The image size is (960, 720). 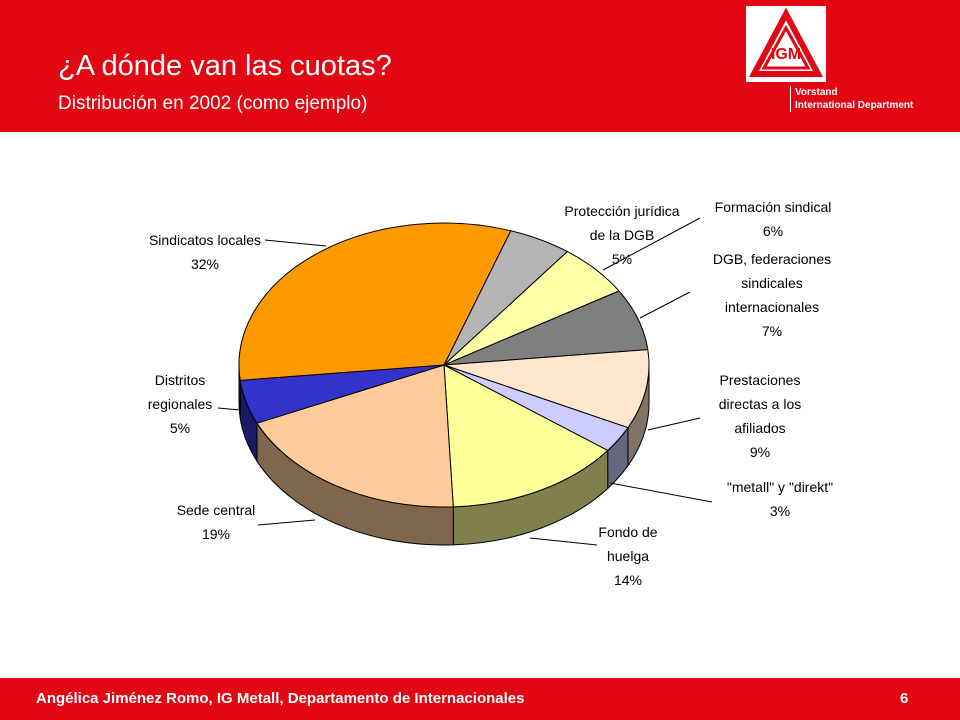 What do you see at coordinates (216, 510) in the screenshot?
I see `slice-label-6-line-0: Sede central` at bounding box center [216, 510].